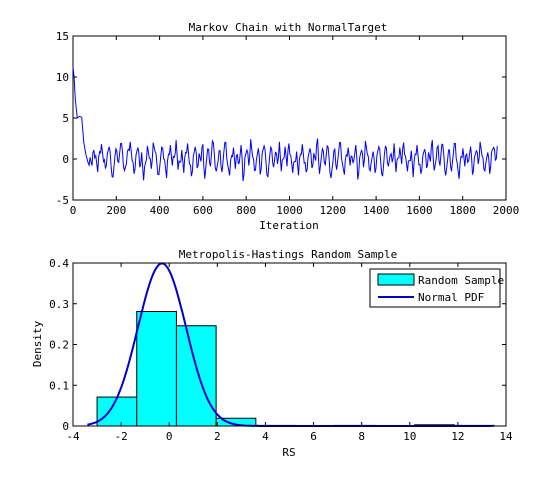  Describe the element at coordinates (289, 225) in the screenshot. I see `chart1-xlabel: Iteration` at that location.